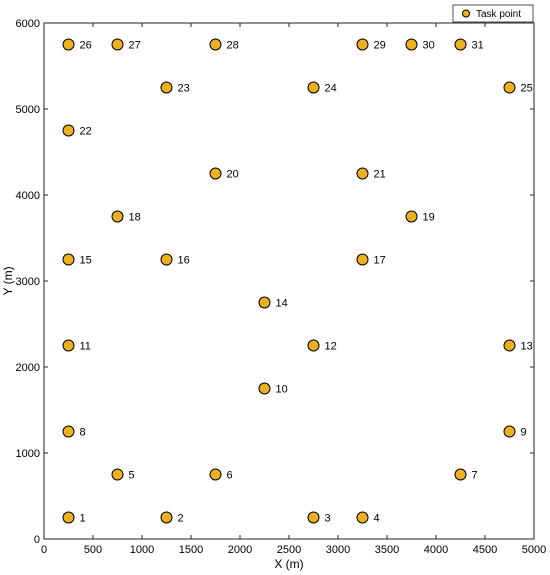  I want to click on task-point-label: 13, so click(527, 347).